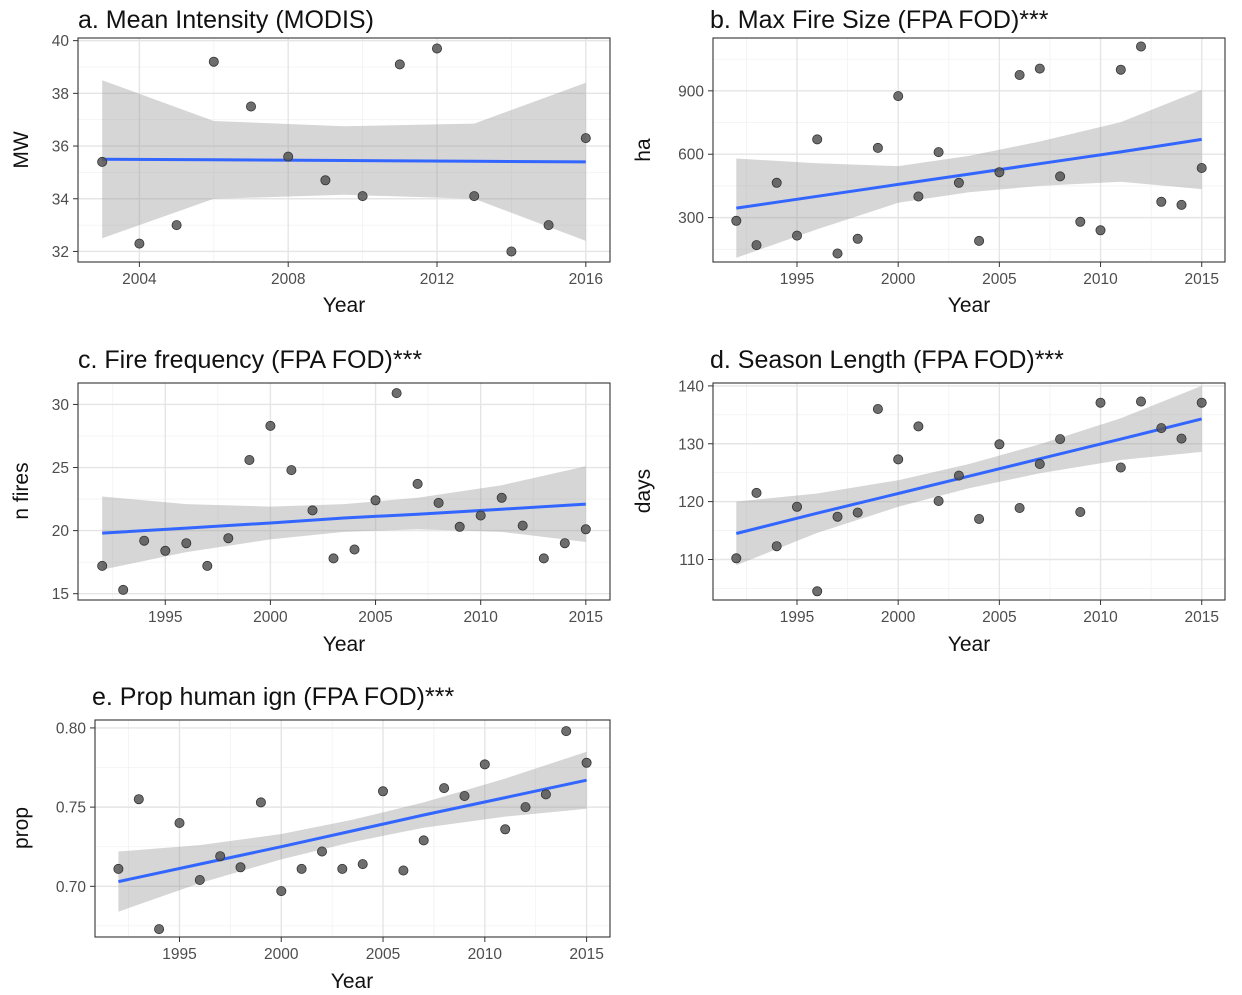  I want to click on y-tick-label: 30, so click(61, 405).